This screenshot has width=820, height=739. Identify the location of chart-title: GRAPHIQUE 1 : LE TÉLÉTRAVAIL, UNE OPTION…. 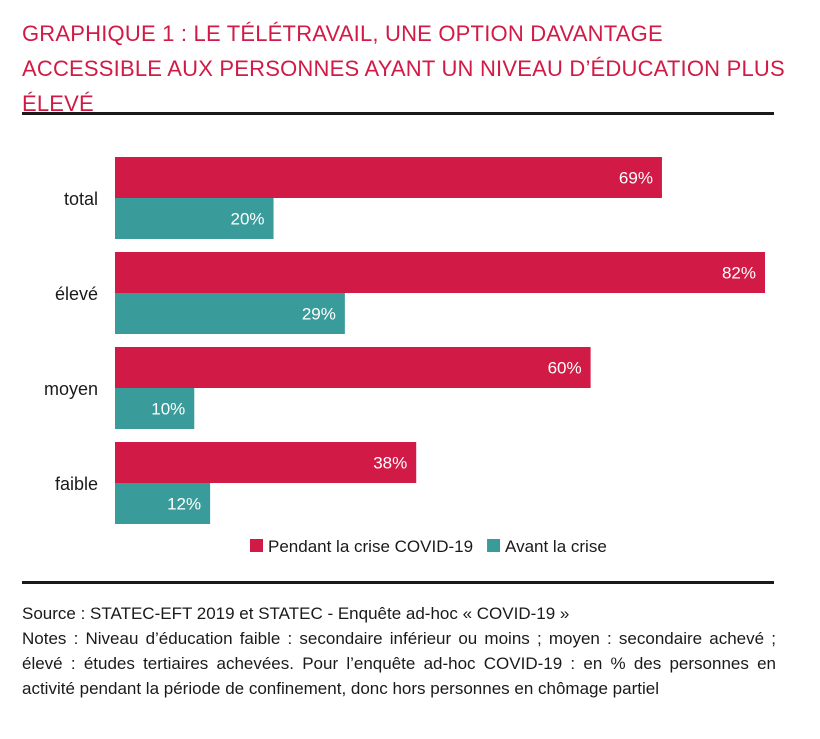
(403, 68).